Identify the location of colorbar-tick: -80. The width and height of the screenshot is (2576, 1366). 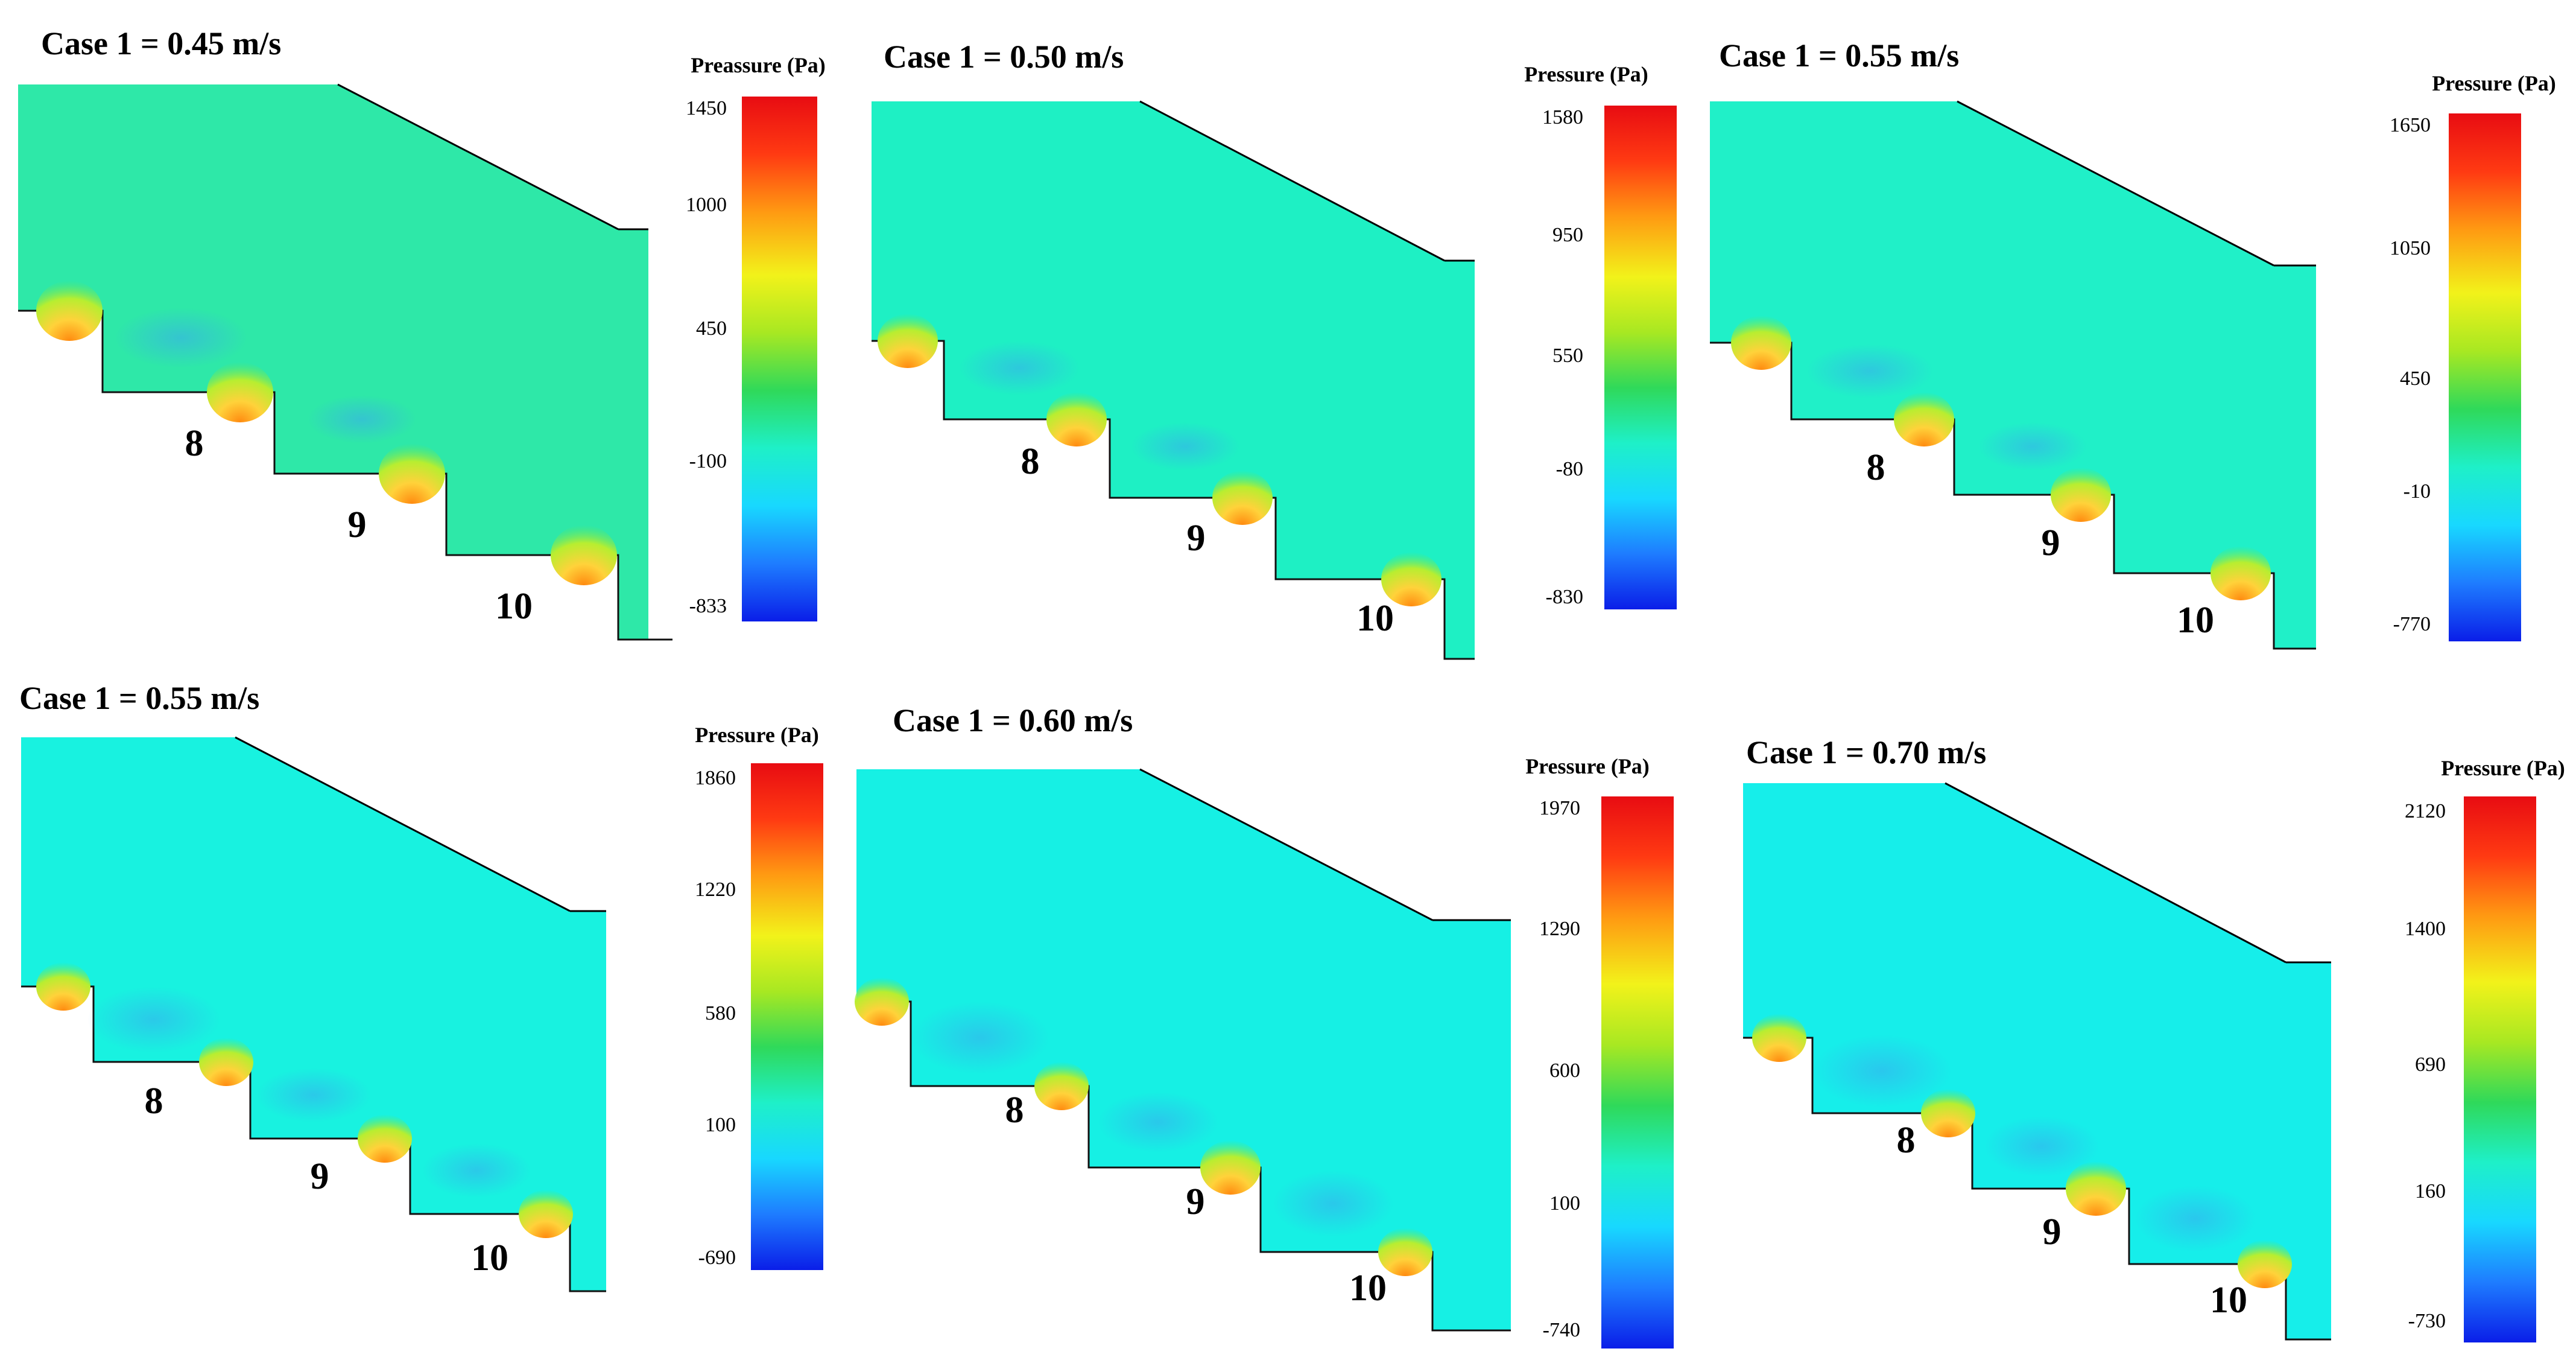
(1569, 469).